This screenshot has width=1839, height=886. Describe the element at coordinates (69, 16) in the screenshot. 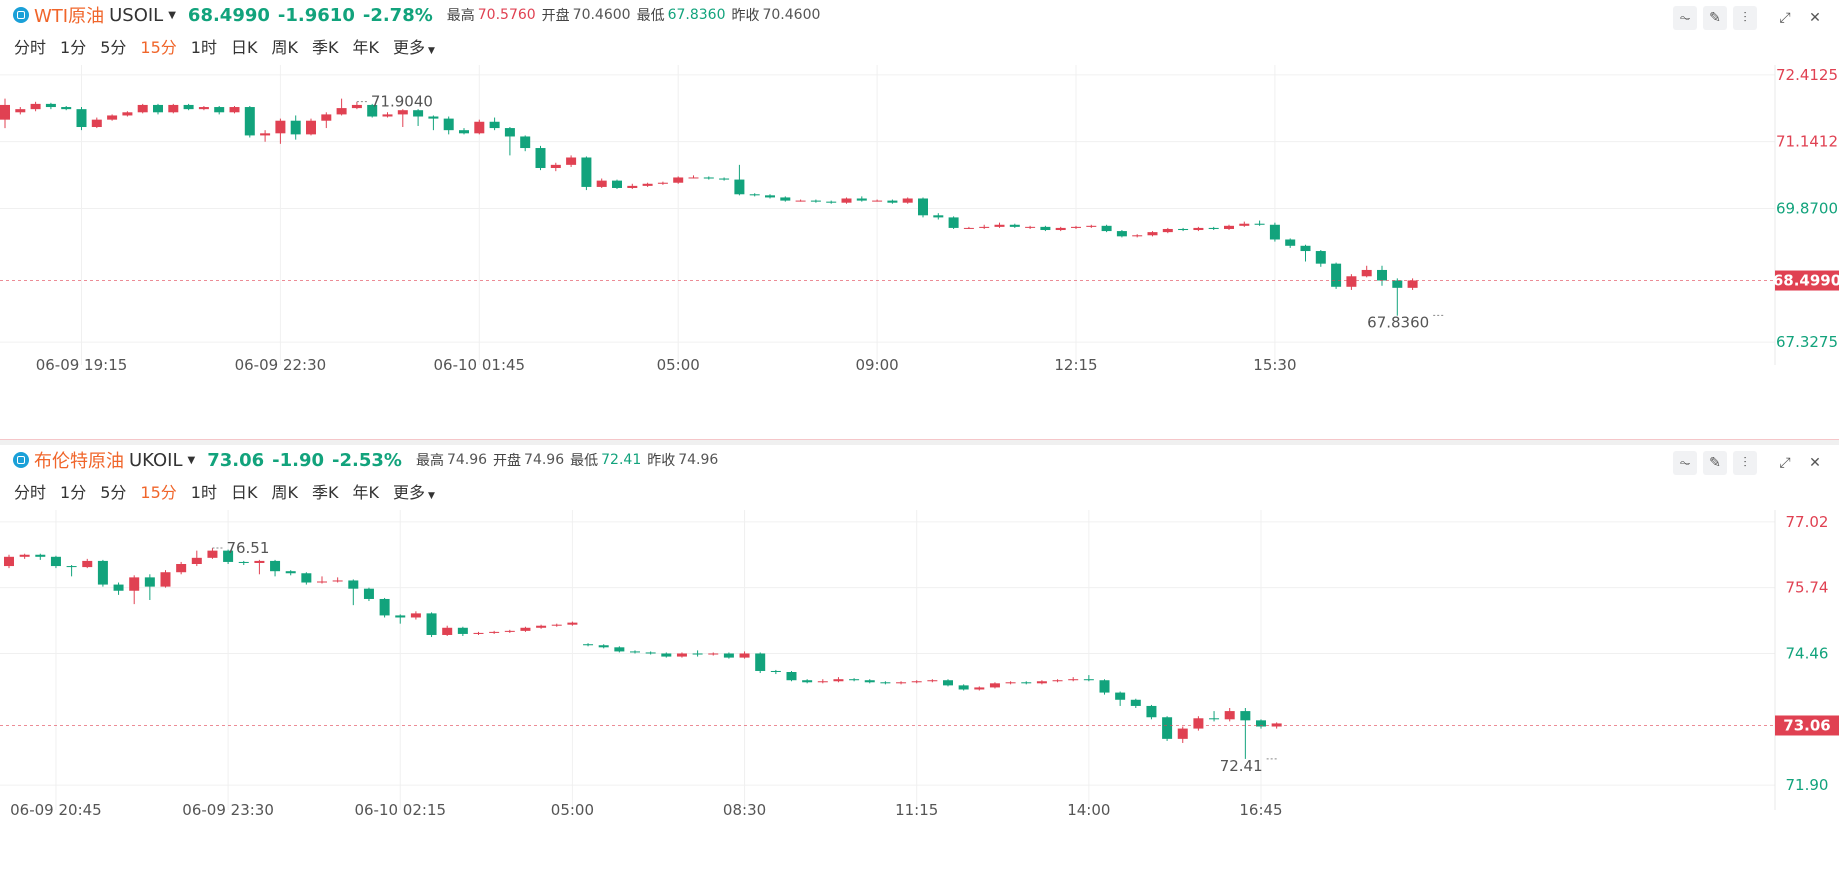

I see `symbol-name: WTI原油` at that location.